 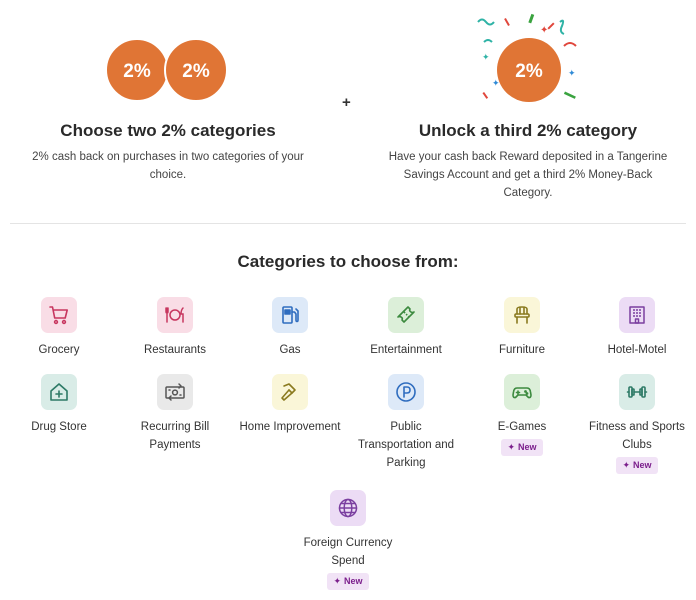 What do you see at coordinates (637, 392) in the screenshot?
I see `dumbbell-icon` at bounding box center [637, 392].